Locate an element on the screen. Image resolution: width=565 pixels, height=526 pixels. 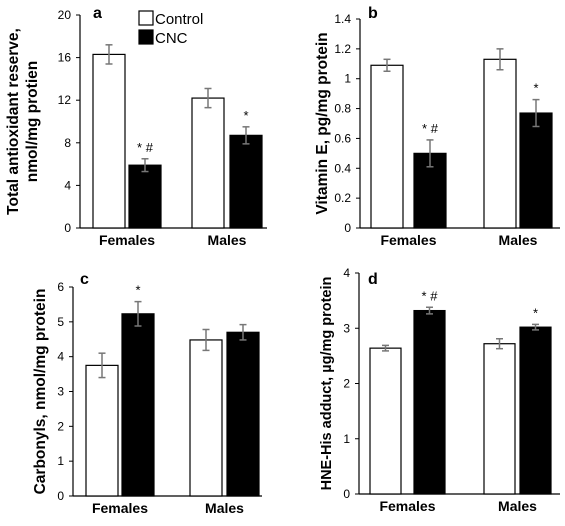
y-axis-label: Vitamin E, pg/mg protein is located at coordinates (322, 123).